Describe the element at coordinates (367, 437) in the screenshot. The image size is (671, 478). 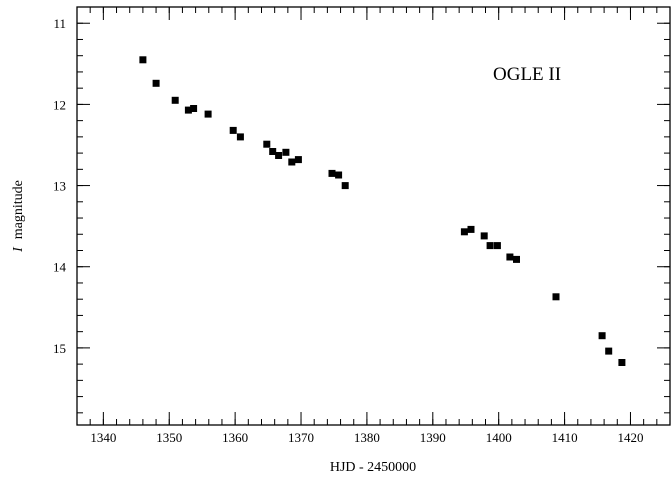
I see `x-tick-label: 1380` at that location.